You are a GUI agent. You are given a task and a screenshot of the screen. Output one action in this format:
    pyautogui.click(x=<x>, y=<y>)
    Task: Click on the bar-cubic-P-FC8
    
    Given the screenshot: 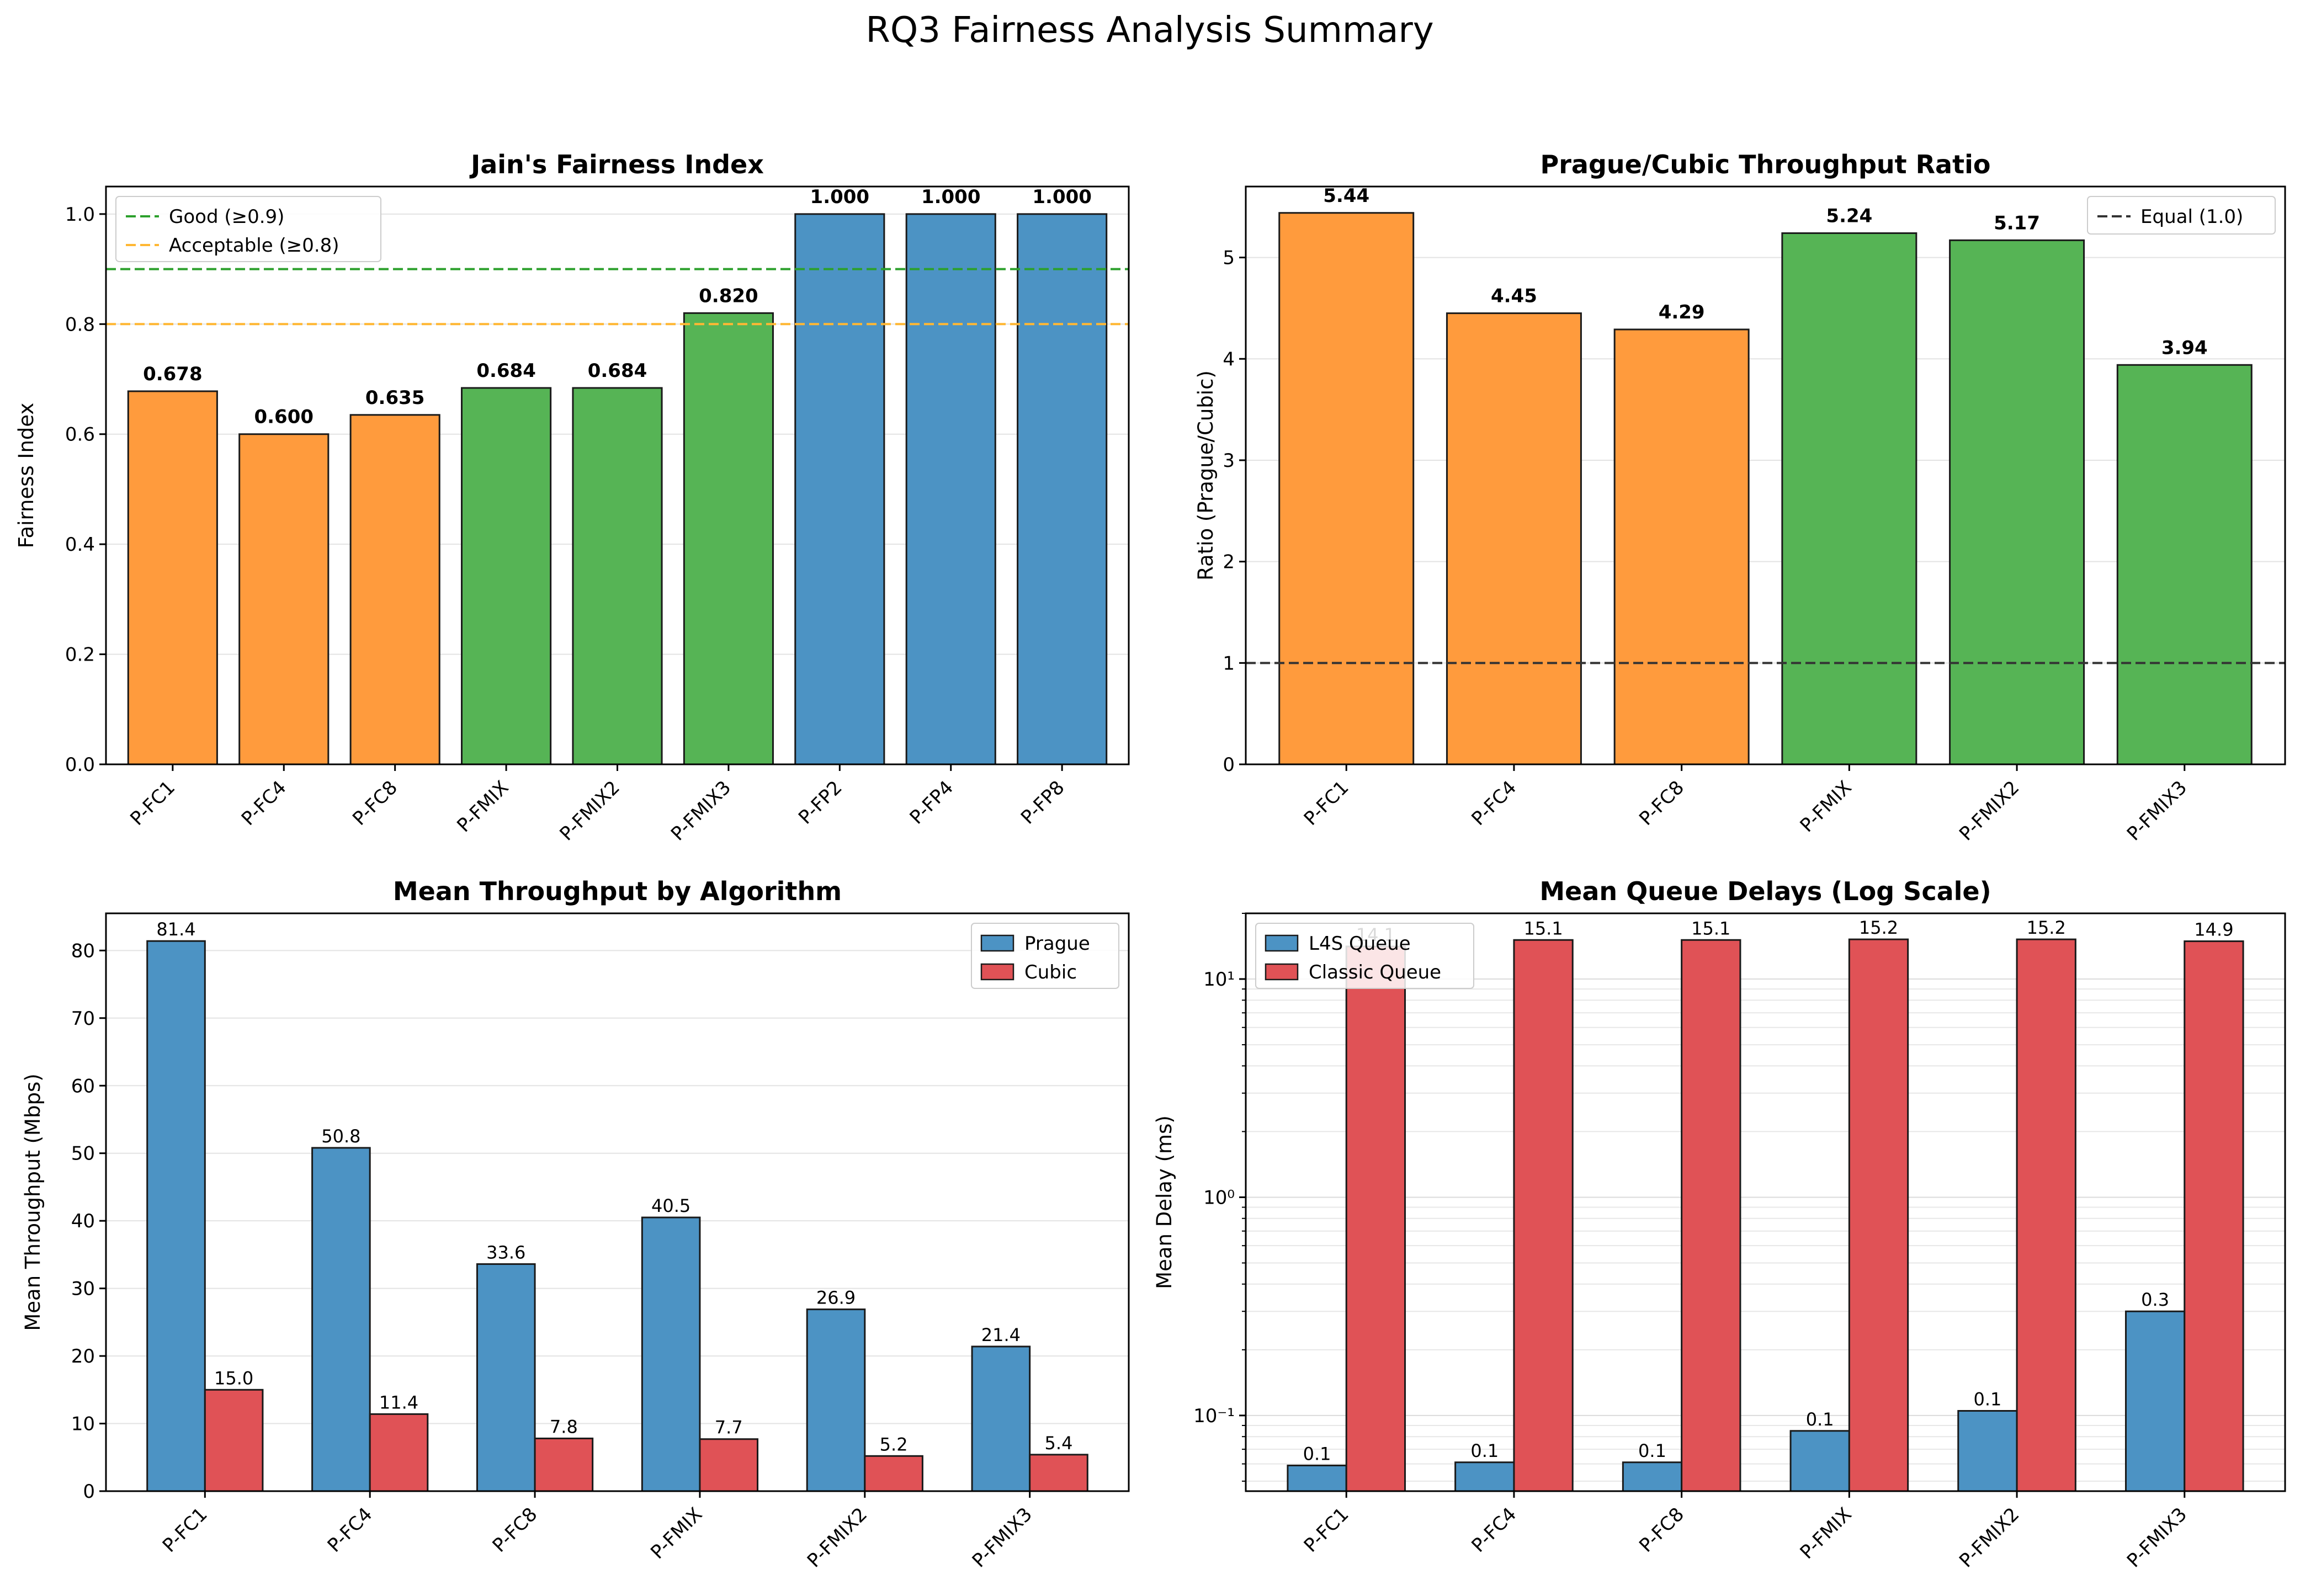 What is the action you would take?
    pyautogui.click(x=564, y=1464)
    